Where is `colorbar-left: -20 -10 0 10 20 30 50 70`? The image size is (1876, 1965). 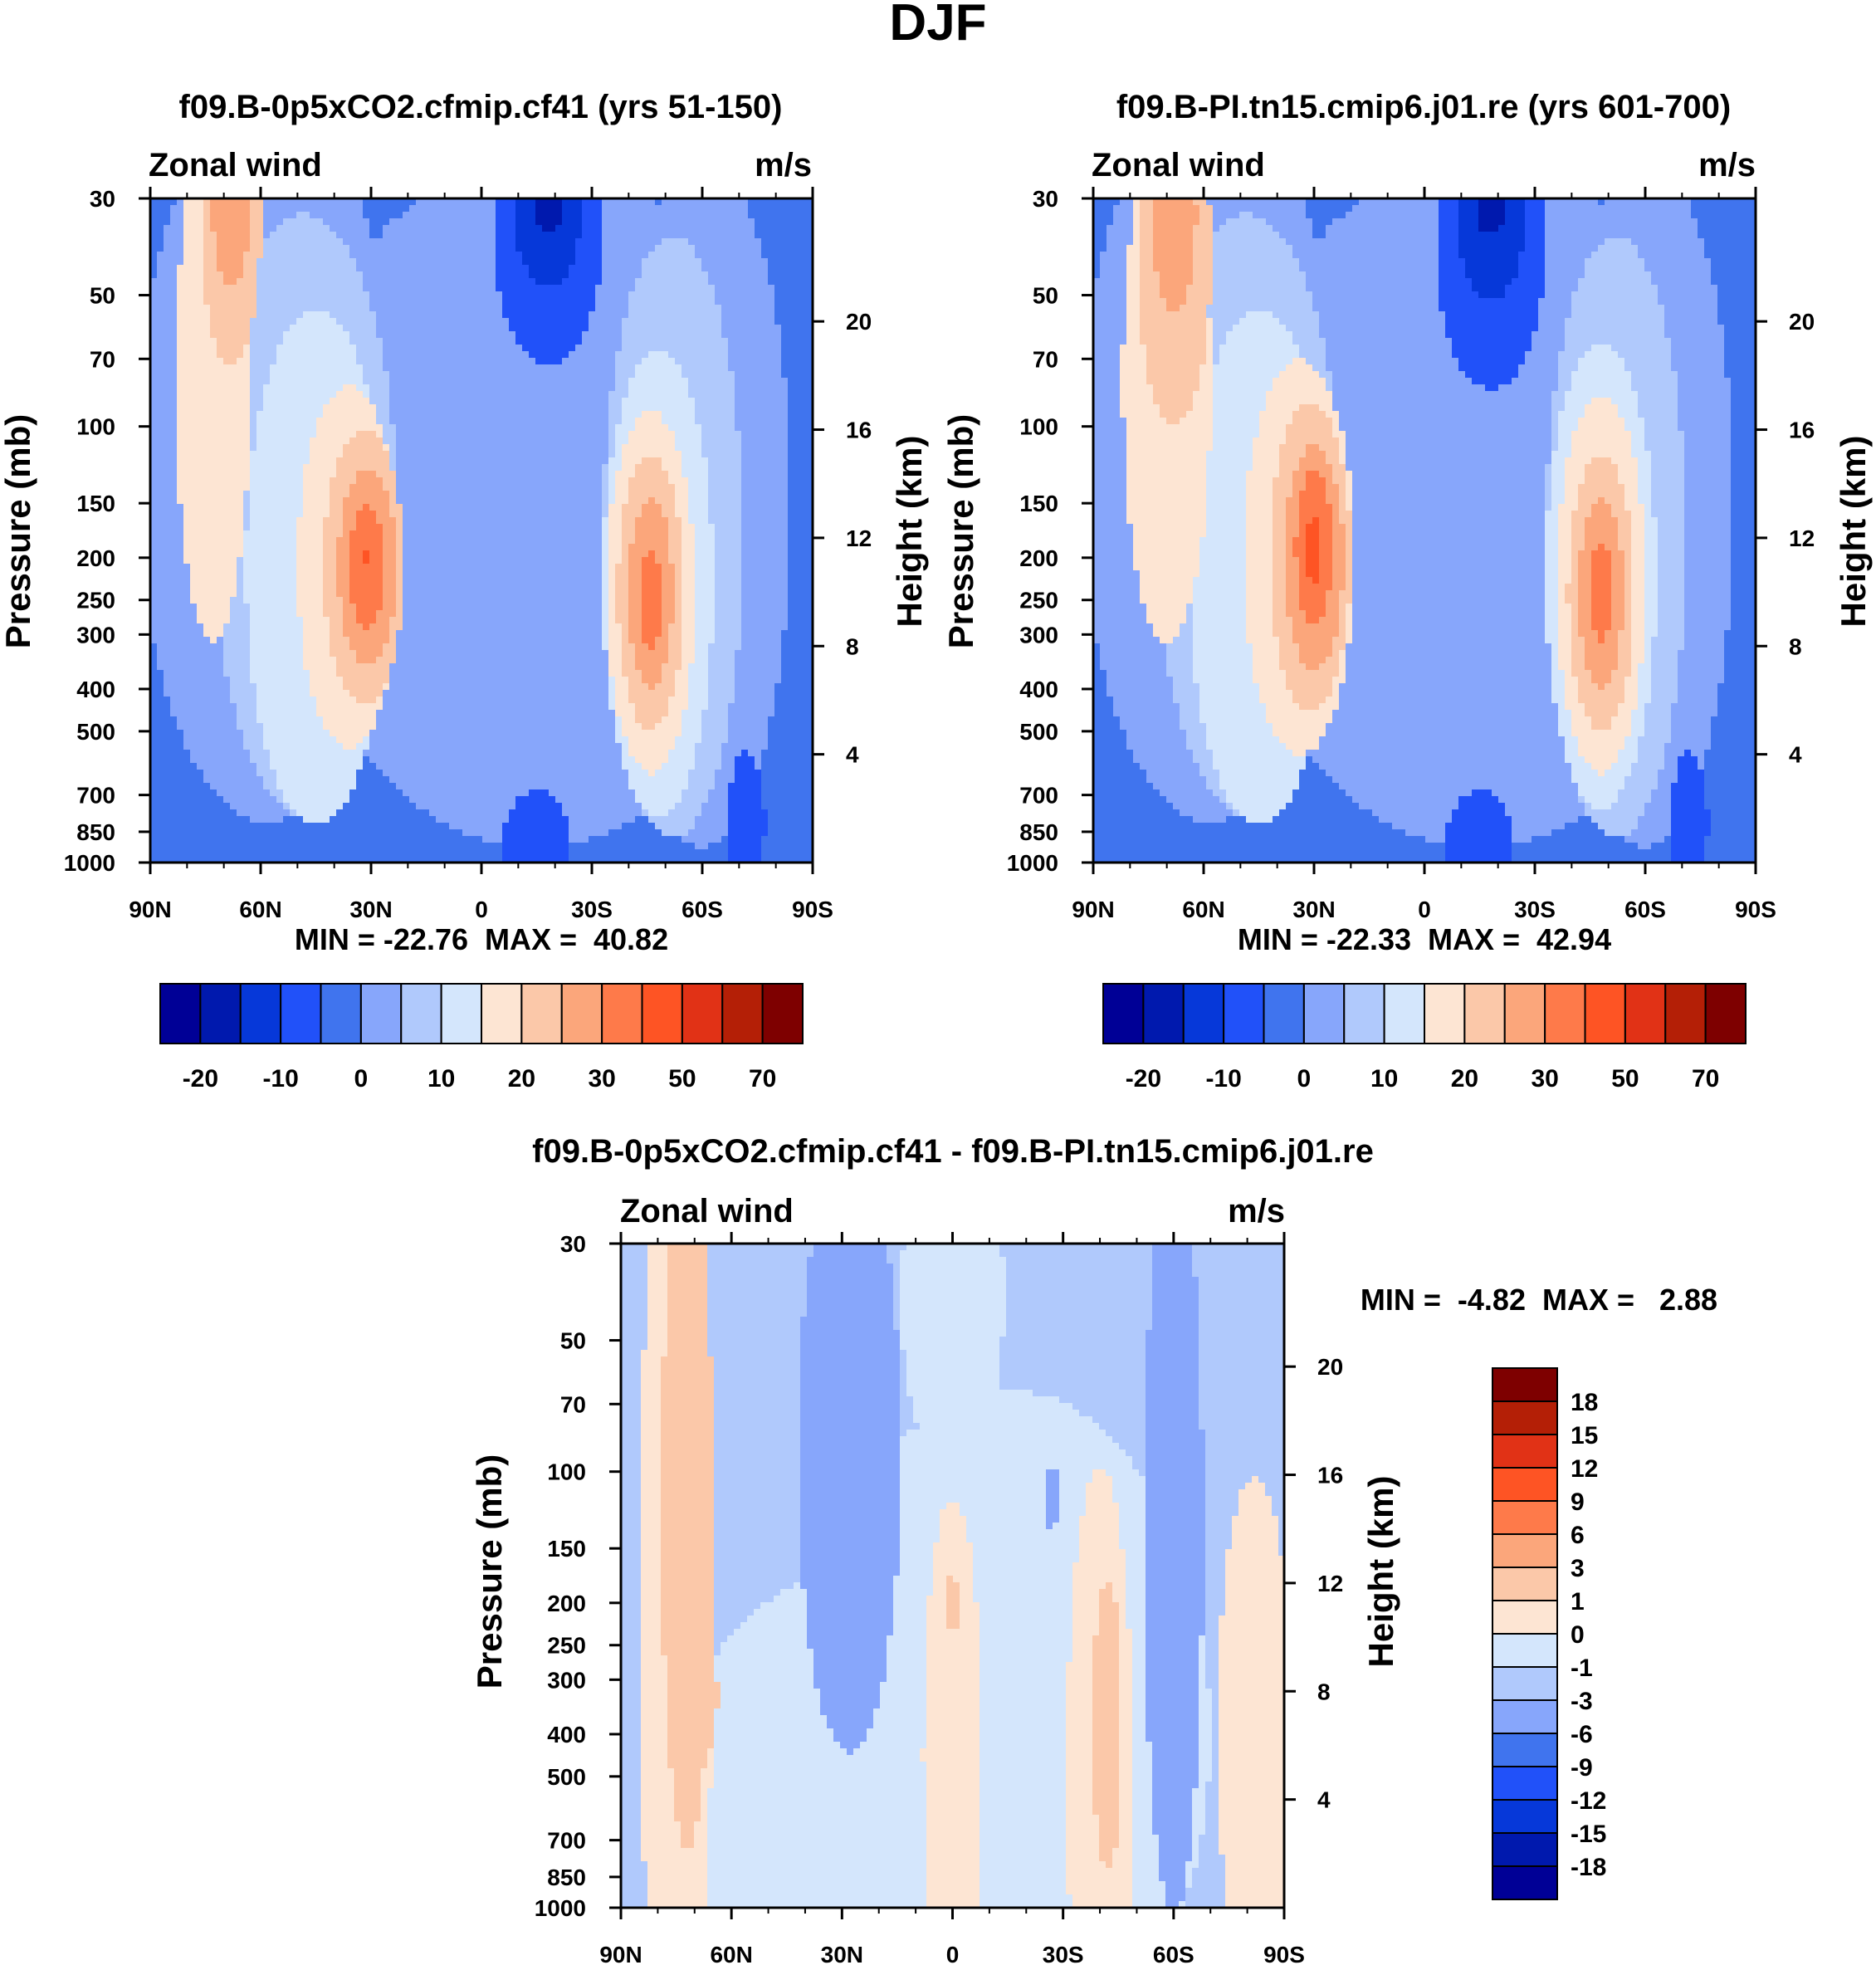
colorbar-left: -20 -10 0 10 20 30 50 70 is located at coordinates (482, 1037).